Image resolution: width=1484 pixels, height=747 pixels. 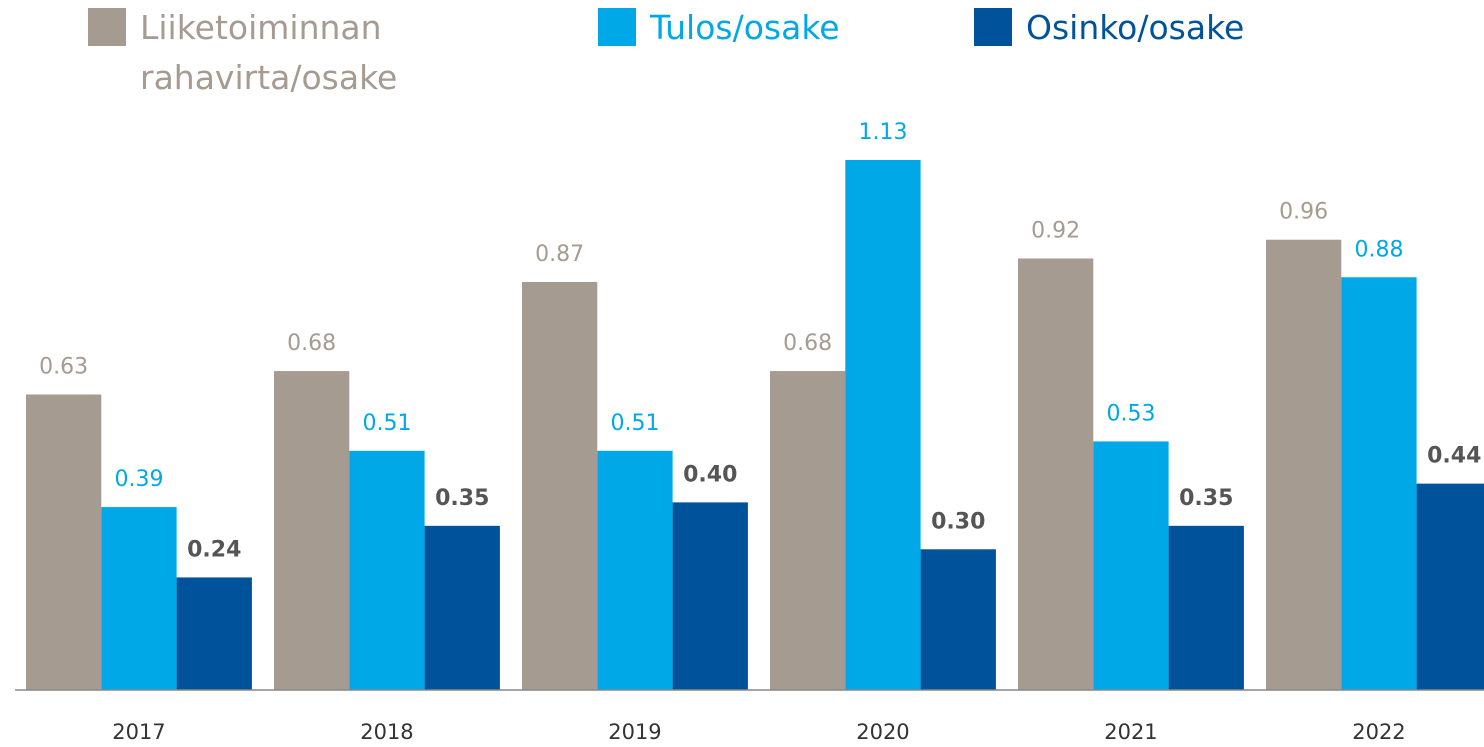 I want to click on data-label: 0.88, so click(x=1378, y=249).